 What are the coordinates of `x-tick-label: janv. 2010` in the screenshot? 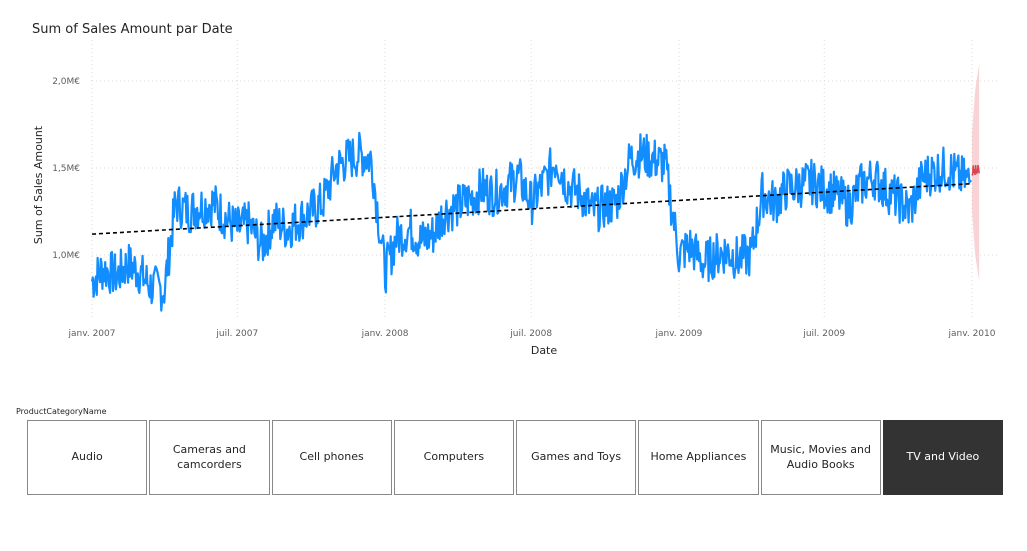 It's located at (972, 334).